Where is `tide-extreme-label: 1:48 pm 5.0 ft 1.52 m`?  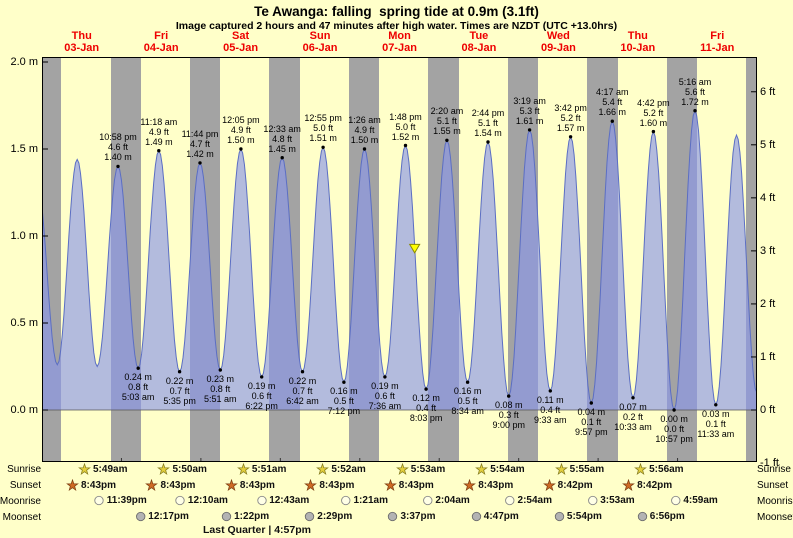
tide-extreme-label: 1:48 pm 5.0 ft 1.52 m is located at coordinates (405, 127).